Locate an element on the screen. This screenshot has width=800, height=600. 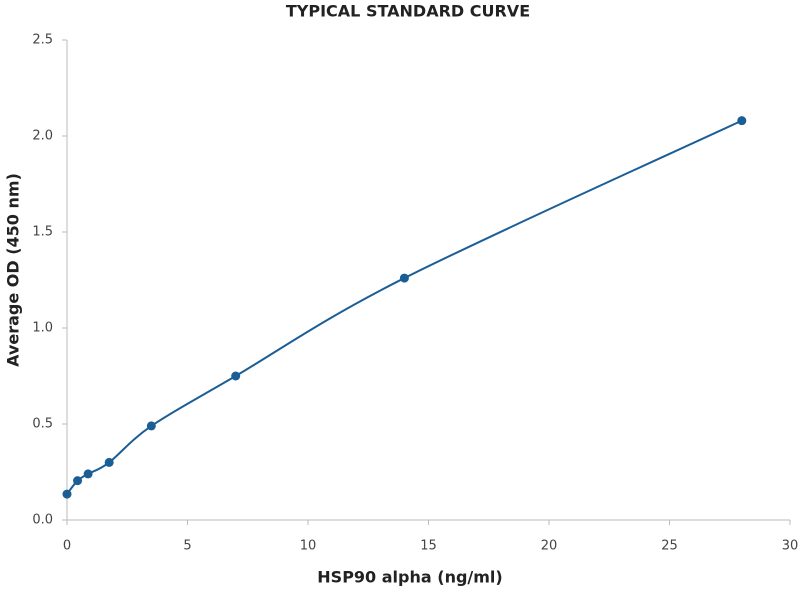
x-tick-label: 25 is located at coordinates (669, 546).